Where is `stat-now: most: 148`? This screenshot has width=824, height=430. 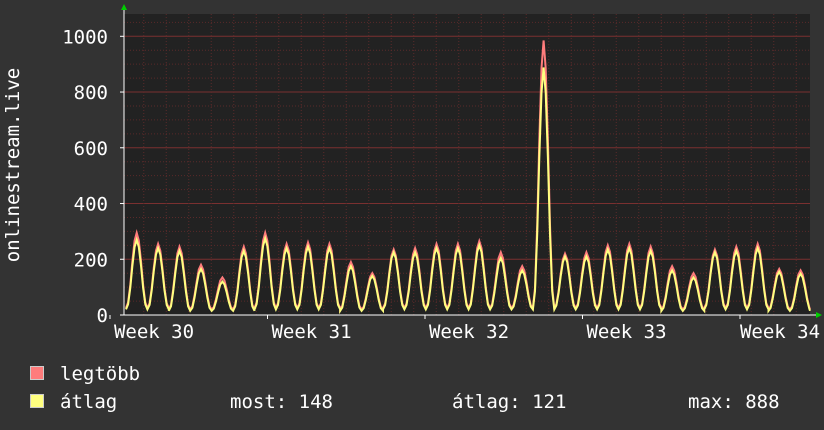 stat-now: most: 148 is located at coordinates (281, 402).